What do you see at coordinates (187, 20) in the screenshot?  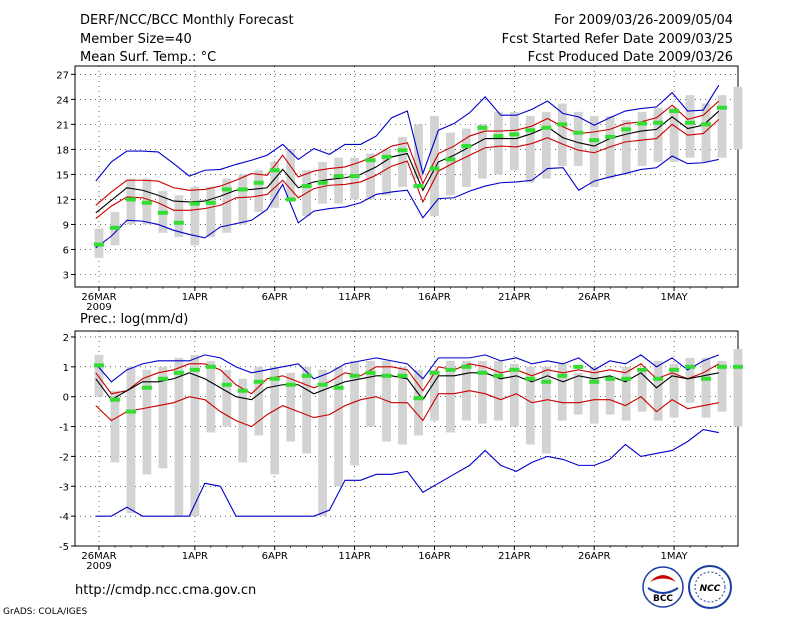 I see `chart-title: DERF/NCC/BCC Monthly Forecast` at bounding box center [187, 20].